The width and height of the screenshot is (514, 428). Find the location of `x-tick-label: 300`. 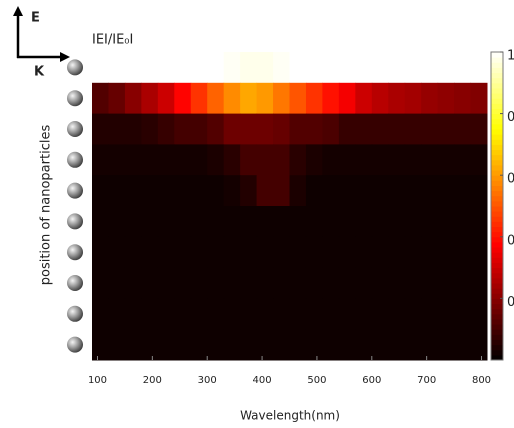

x-tick-label: 300 is located at coordinates (207, 380).